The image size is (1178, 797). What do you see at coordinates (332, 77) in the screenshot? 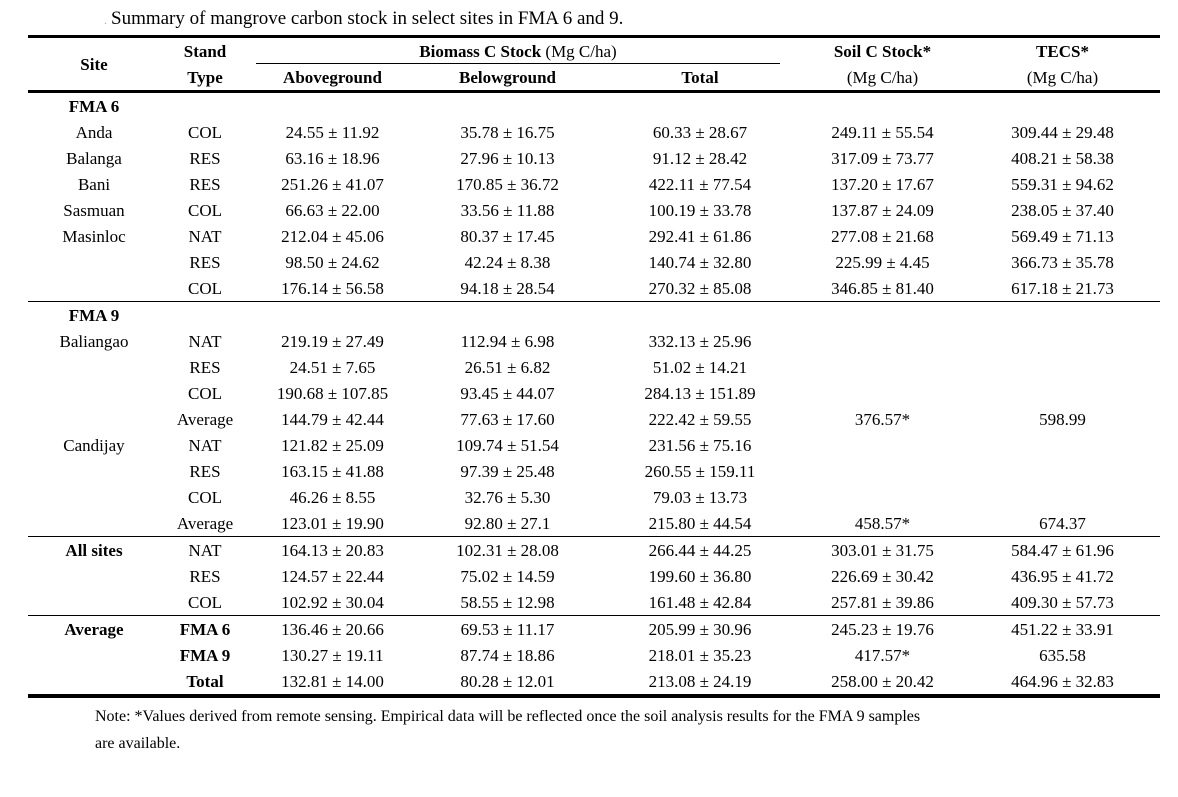
I see `header-aboveground: Aboveground` at bounding box center [332, 77].